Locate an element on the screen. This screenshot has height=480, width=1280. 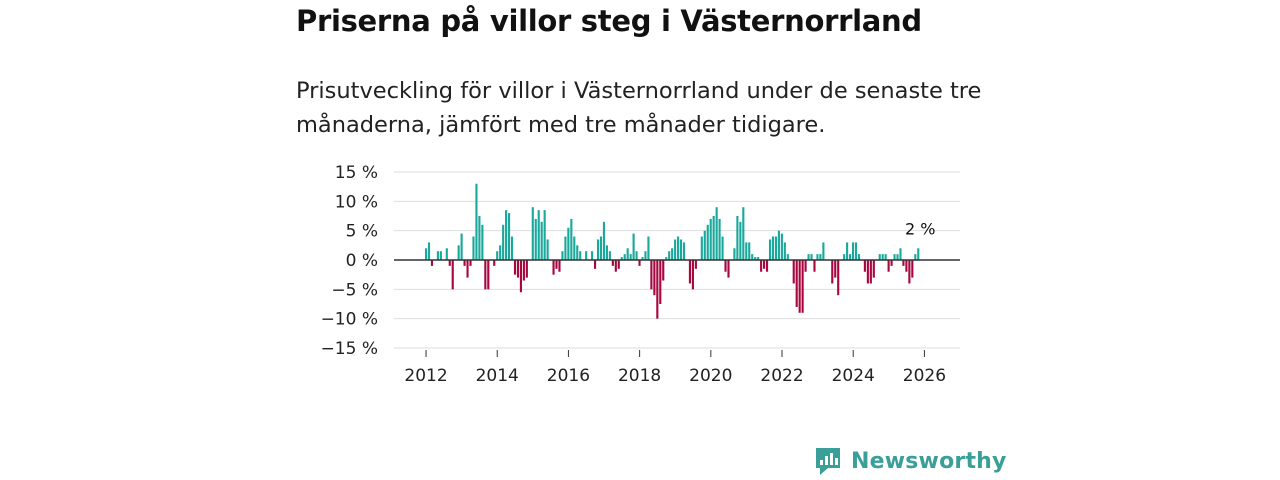
chart-title: Priserna på villor steg i Västernorrland is located at coordinates (609, 21).